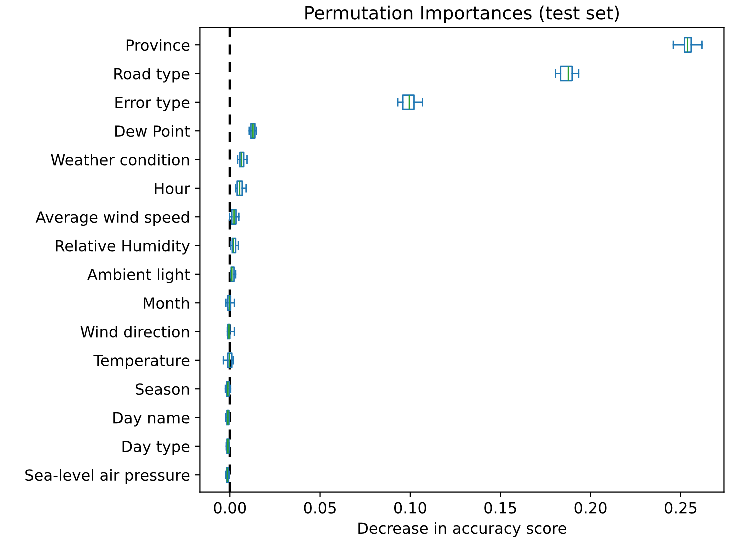 The height and width of the screenshot is (547, 736). I want to click on chart-title: Permutation Importances (test set), so click(462, 15).